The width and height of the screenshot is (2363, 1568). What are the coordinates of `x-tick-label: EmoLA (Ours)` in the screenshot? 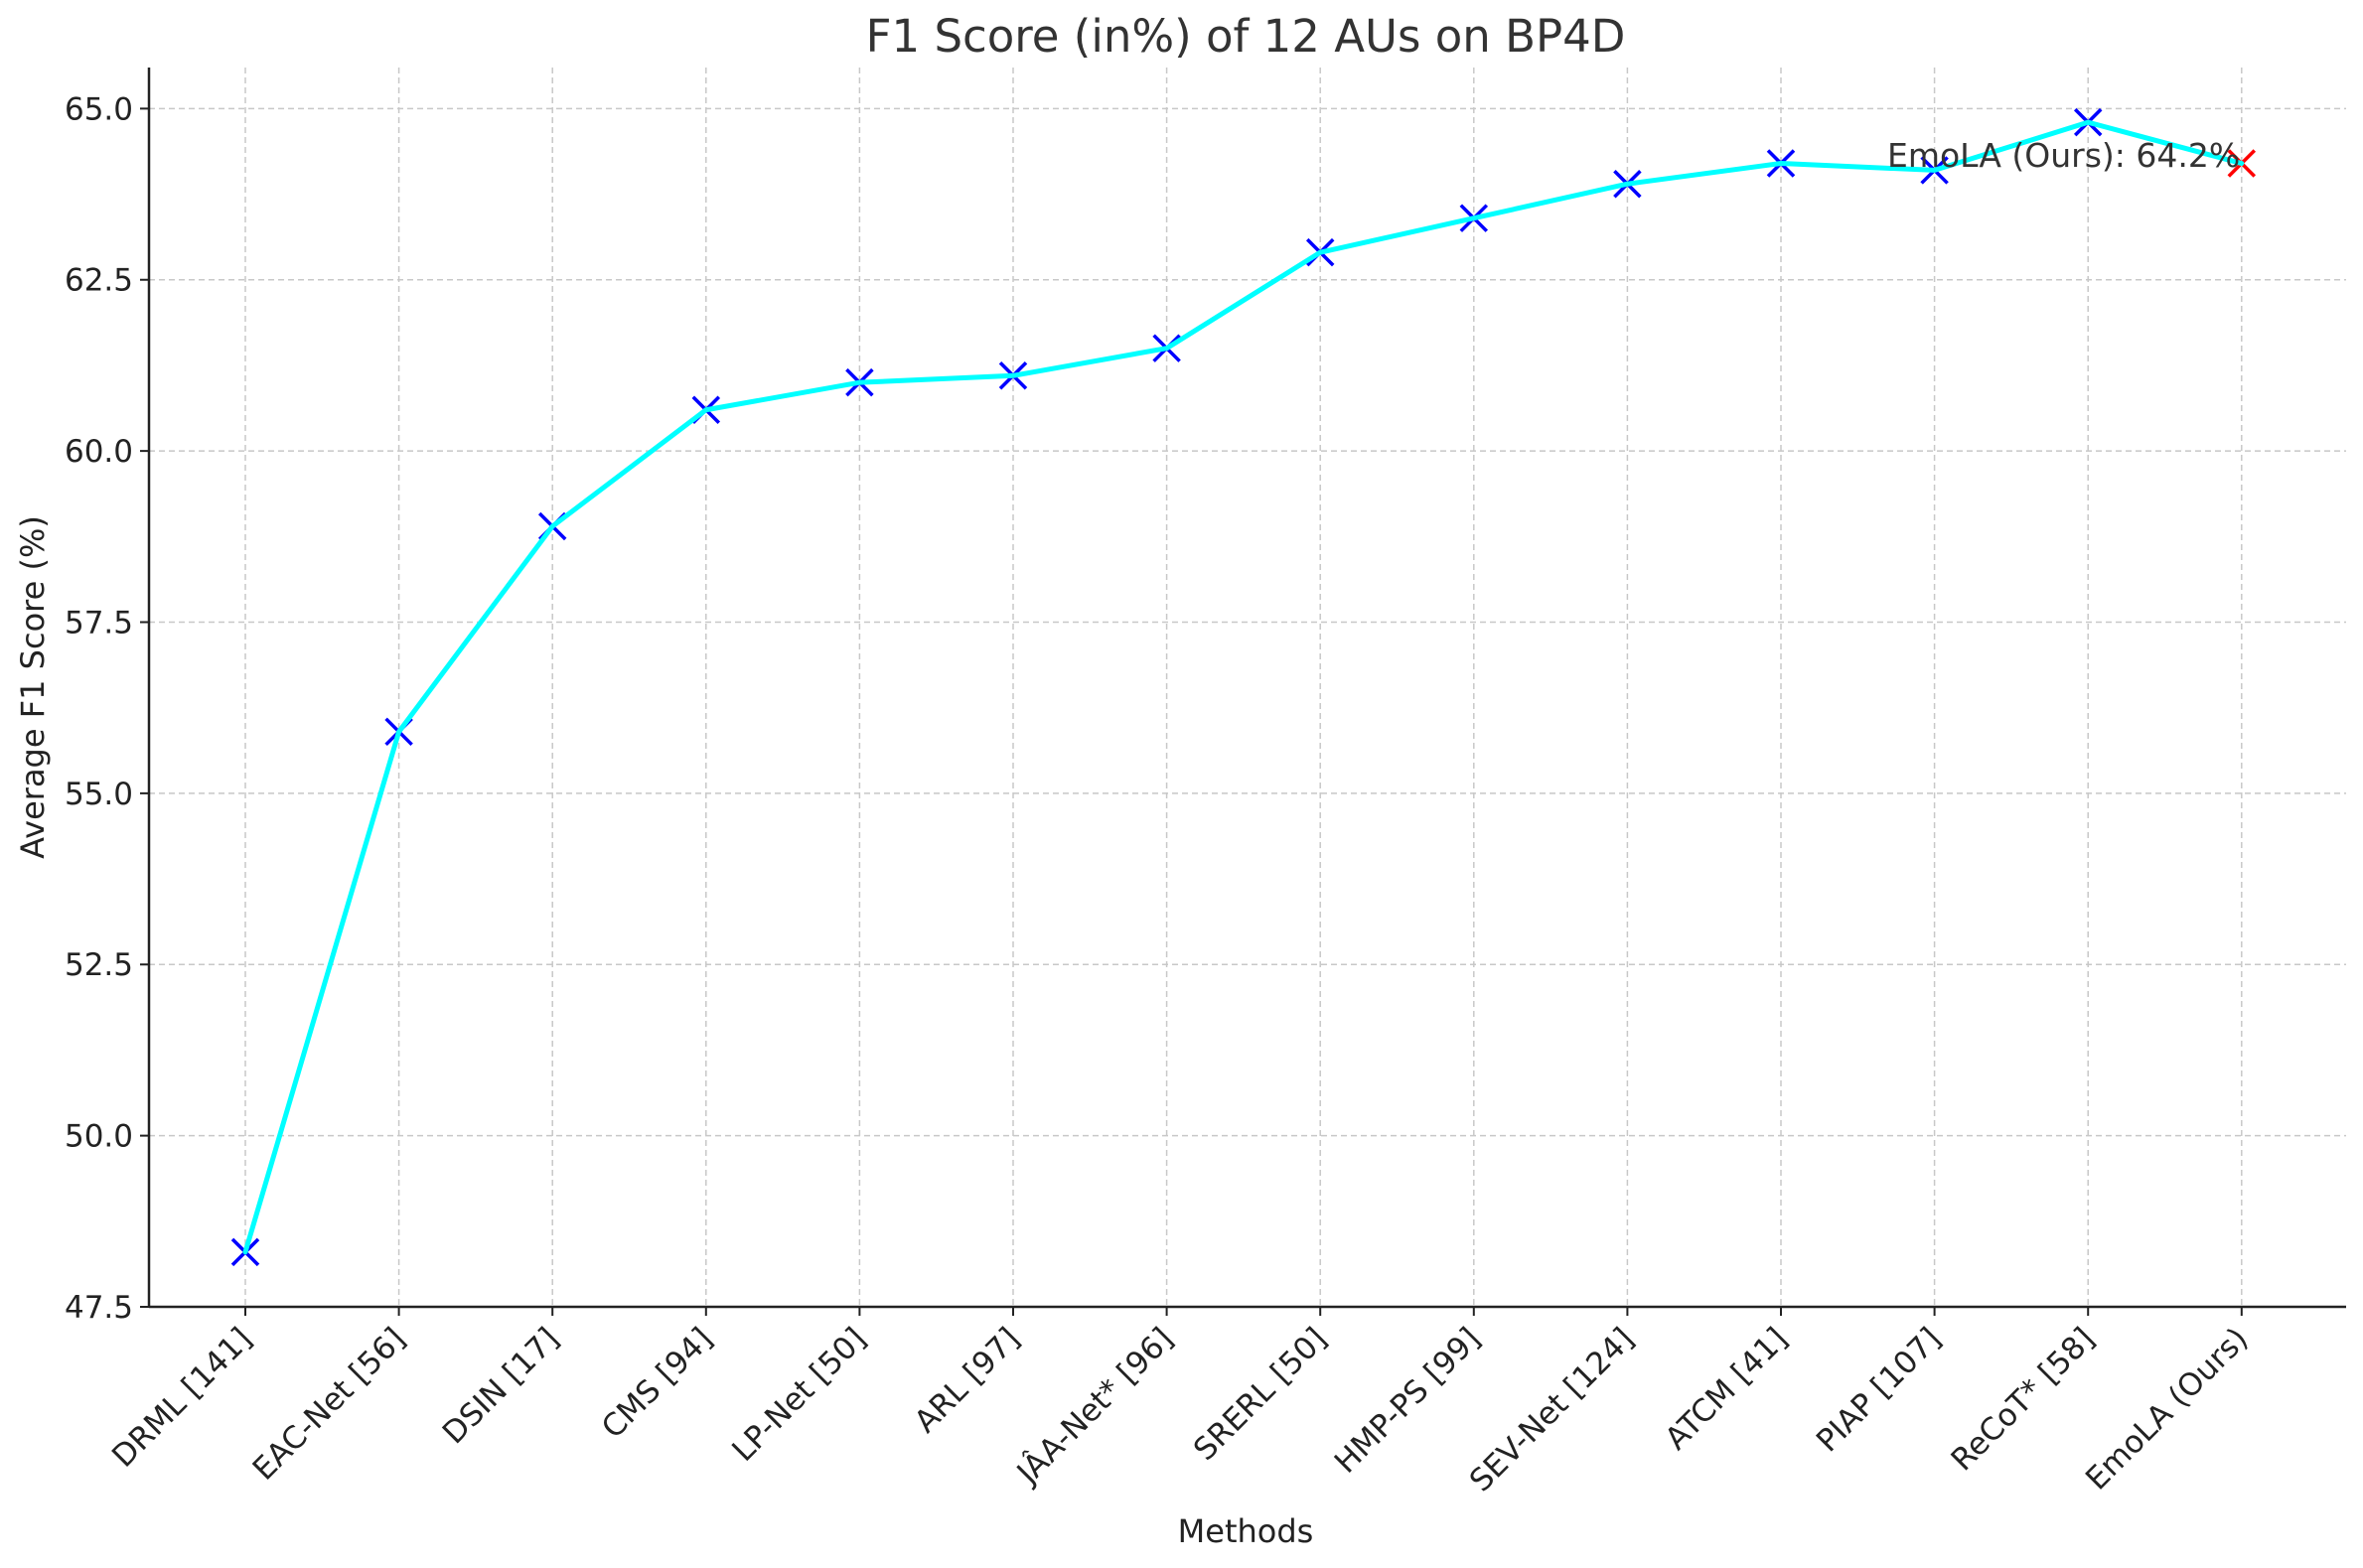 It's located at (2167, 1409).